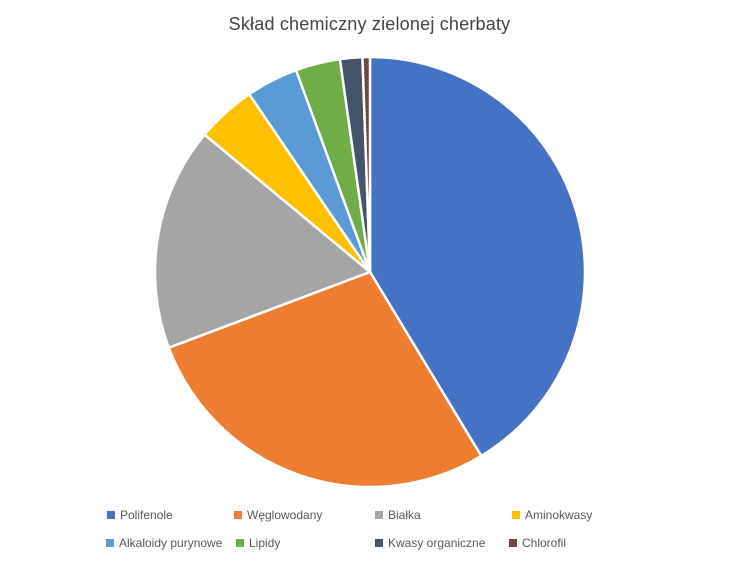 The height and width of the screenshot is (566, 739). Describe the element at coordinates (404, 514) in the screenshot. I see `legend-label-bialka: Białka` at that location.